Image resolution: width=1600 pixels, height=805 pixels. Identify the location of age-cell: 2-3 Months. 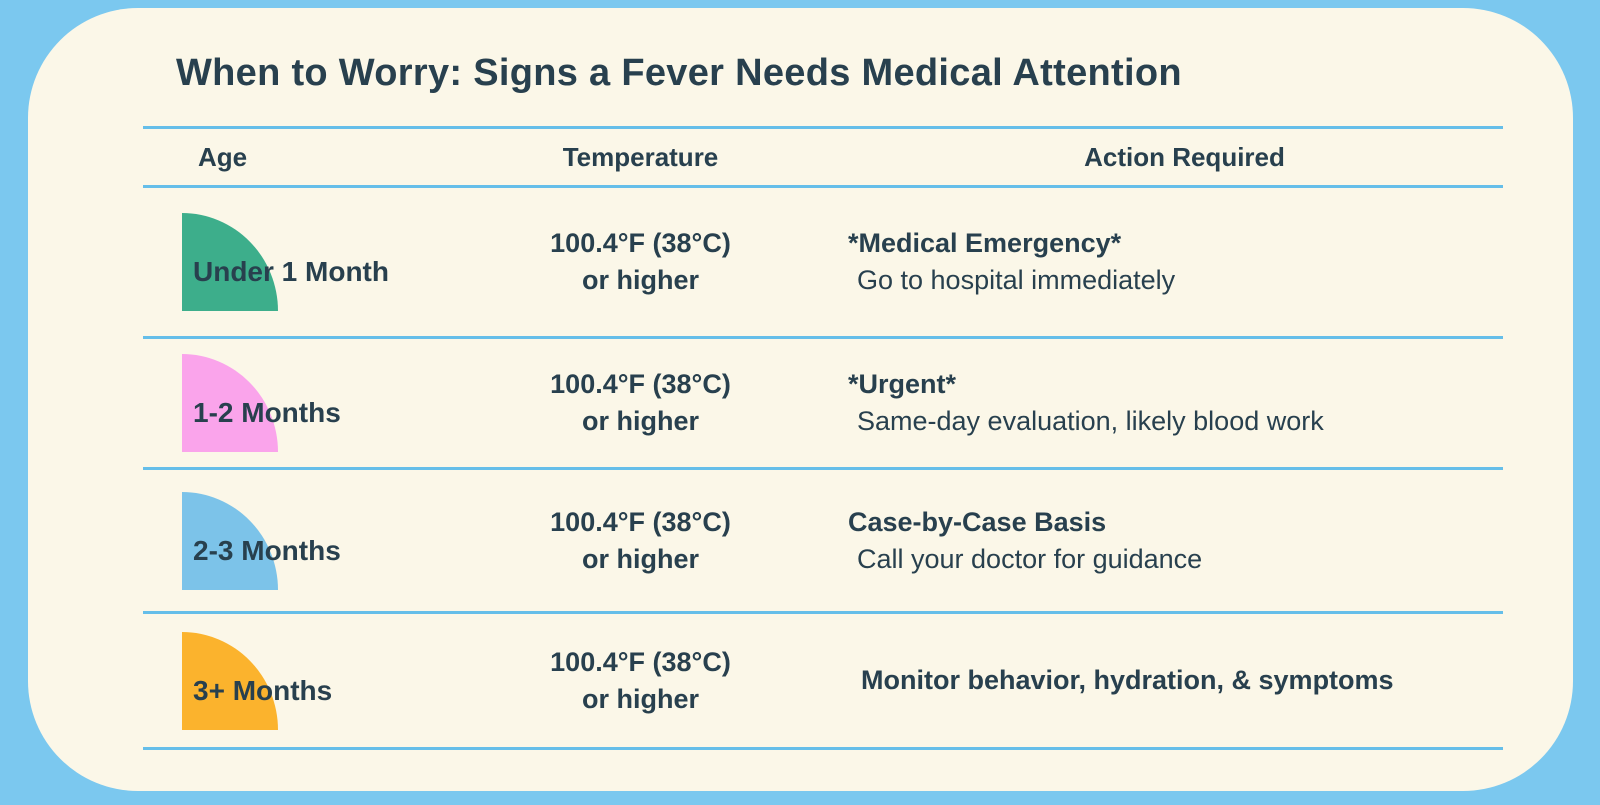
(313, 540).